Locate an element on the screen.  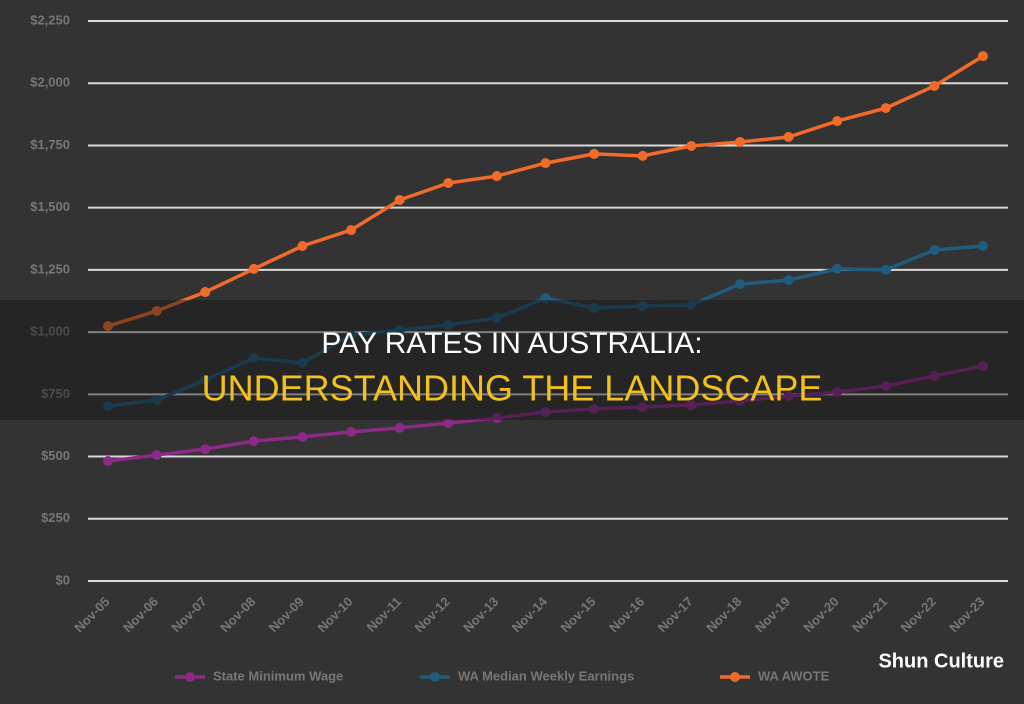
y-tick-label: $2,000 is located at coordinates (50, 82).